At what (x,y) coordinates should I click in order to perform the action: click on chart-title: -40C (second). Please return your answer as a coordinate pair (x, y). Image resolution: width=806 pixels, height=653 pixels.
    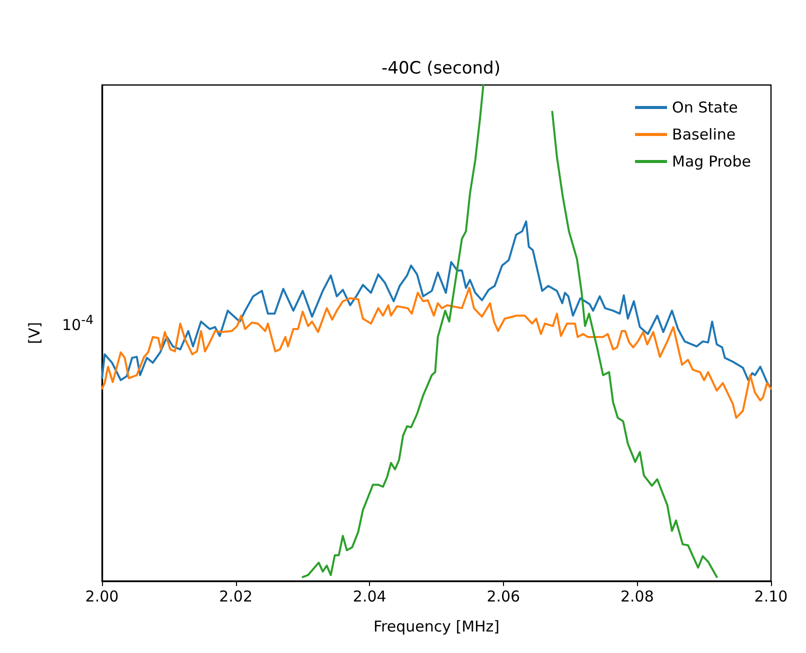
    Looking at the image, I should click on (441, 68).